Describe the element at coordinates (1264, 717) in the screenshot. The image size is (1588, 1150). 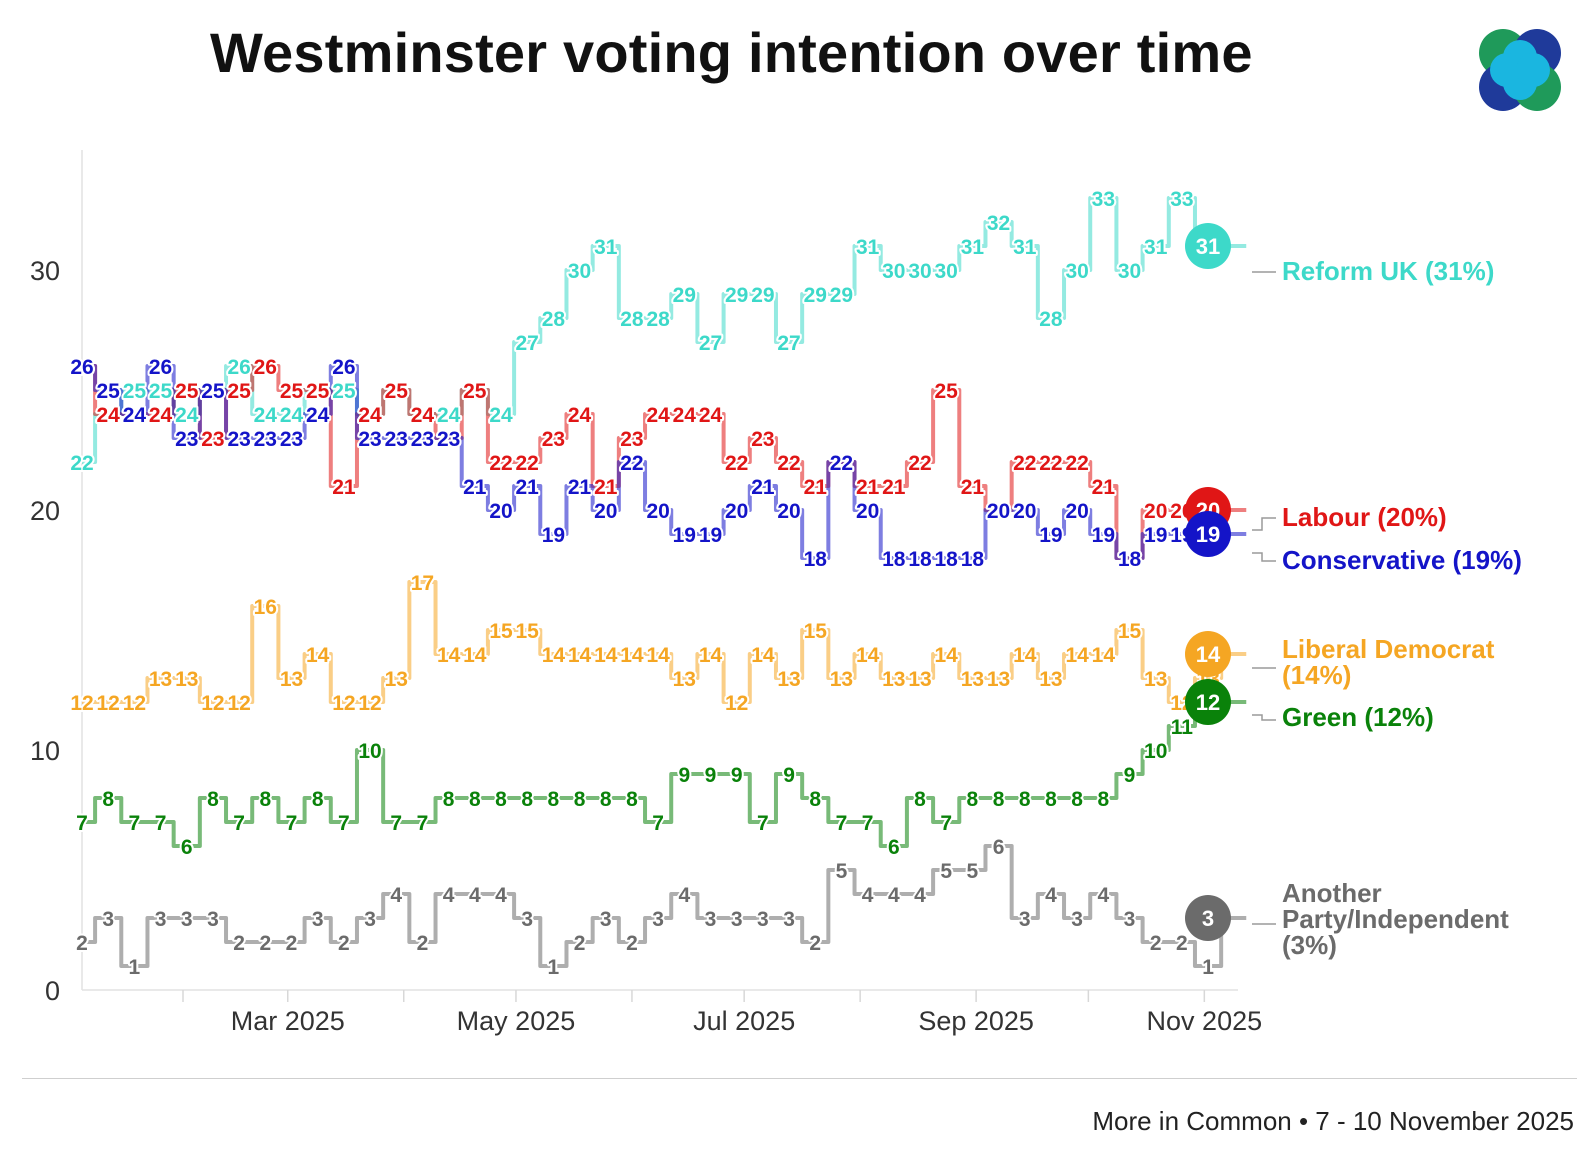
I see `legend-connector-green` at that location.